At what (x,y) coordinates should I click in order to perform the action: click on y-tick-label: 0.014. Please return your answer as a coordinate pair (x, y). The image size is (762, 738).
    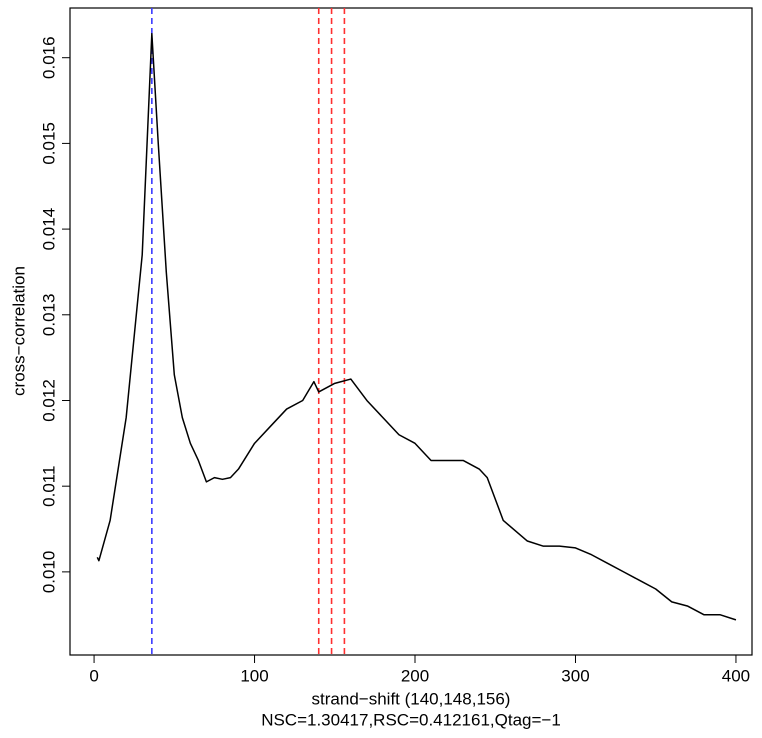
    Looking at the image, I should click on (48, 229).